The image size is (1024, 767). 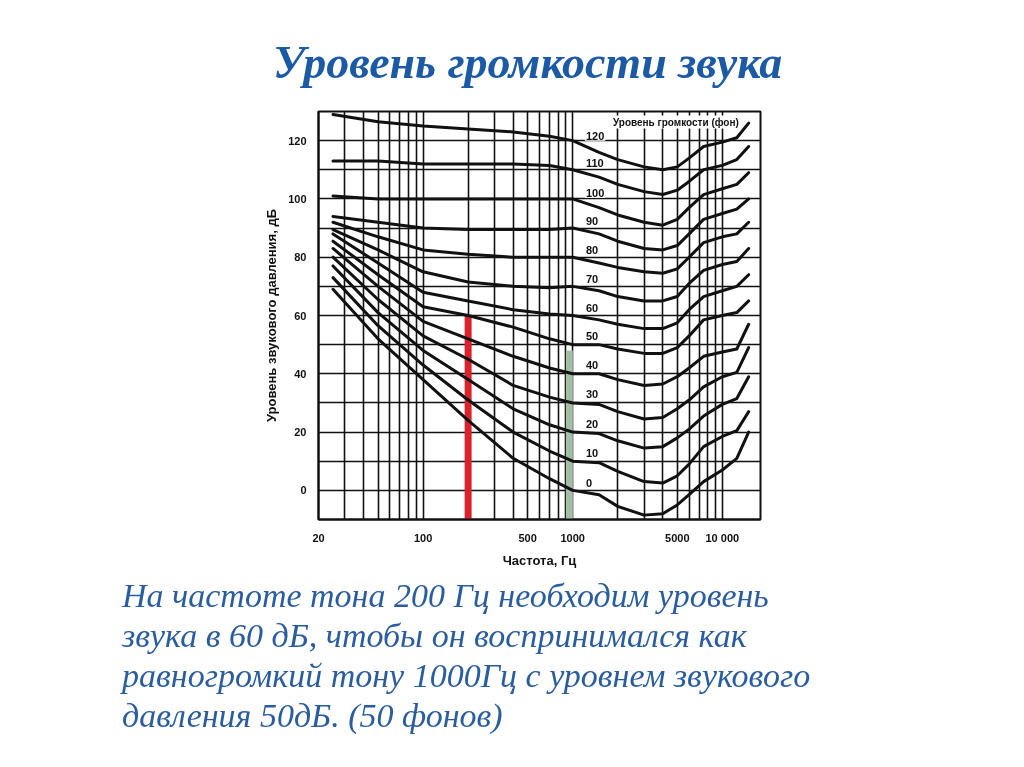 I want to click on x-axis-title: Частота, Гц, so click(x=539, y=560).